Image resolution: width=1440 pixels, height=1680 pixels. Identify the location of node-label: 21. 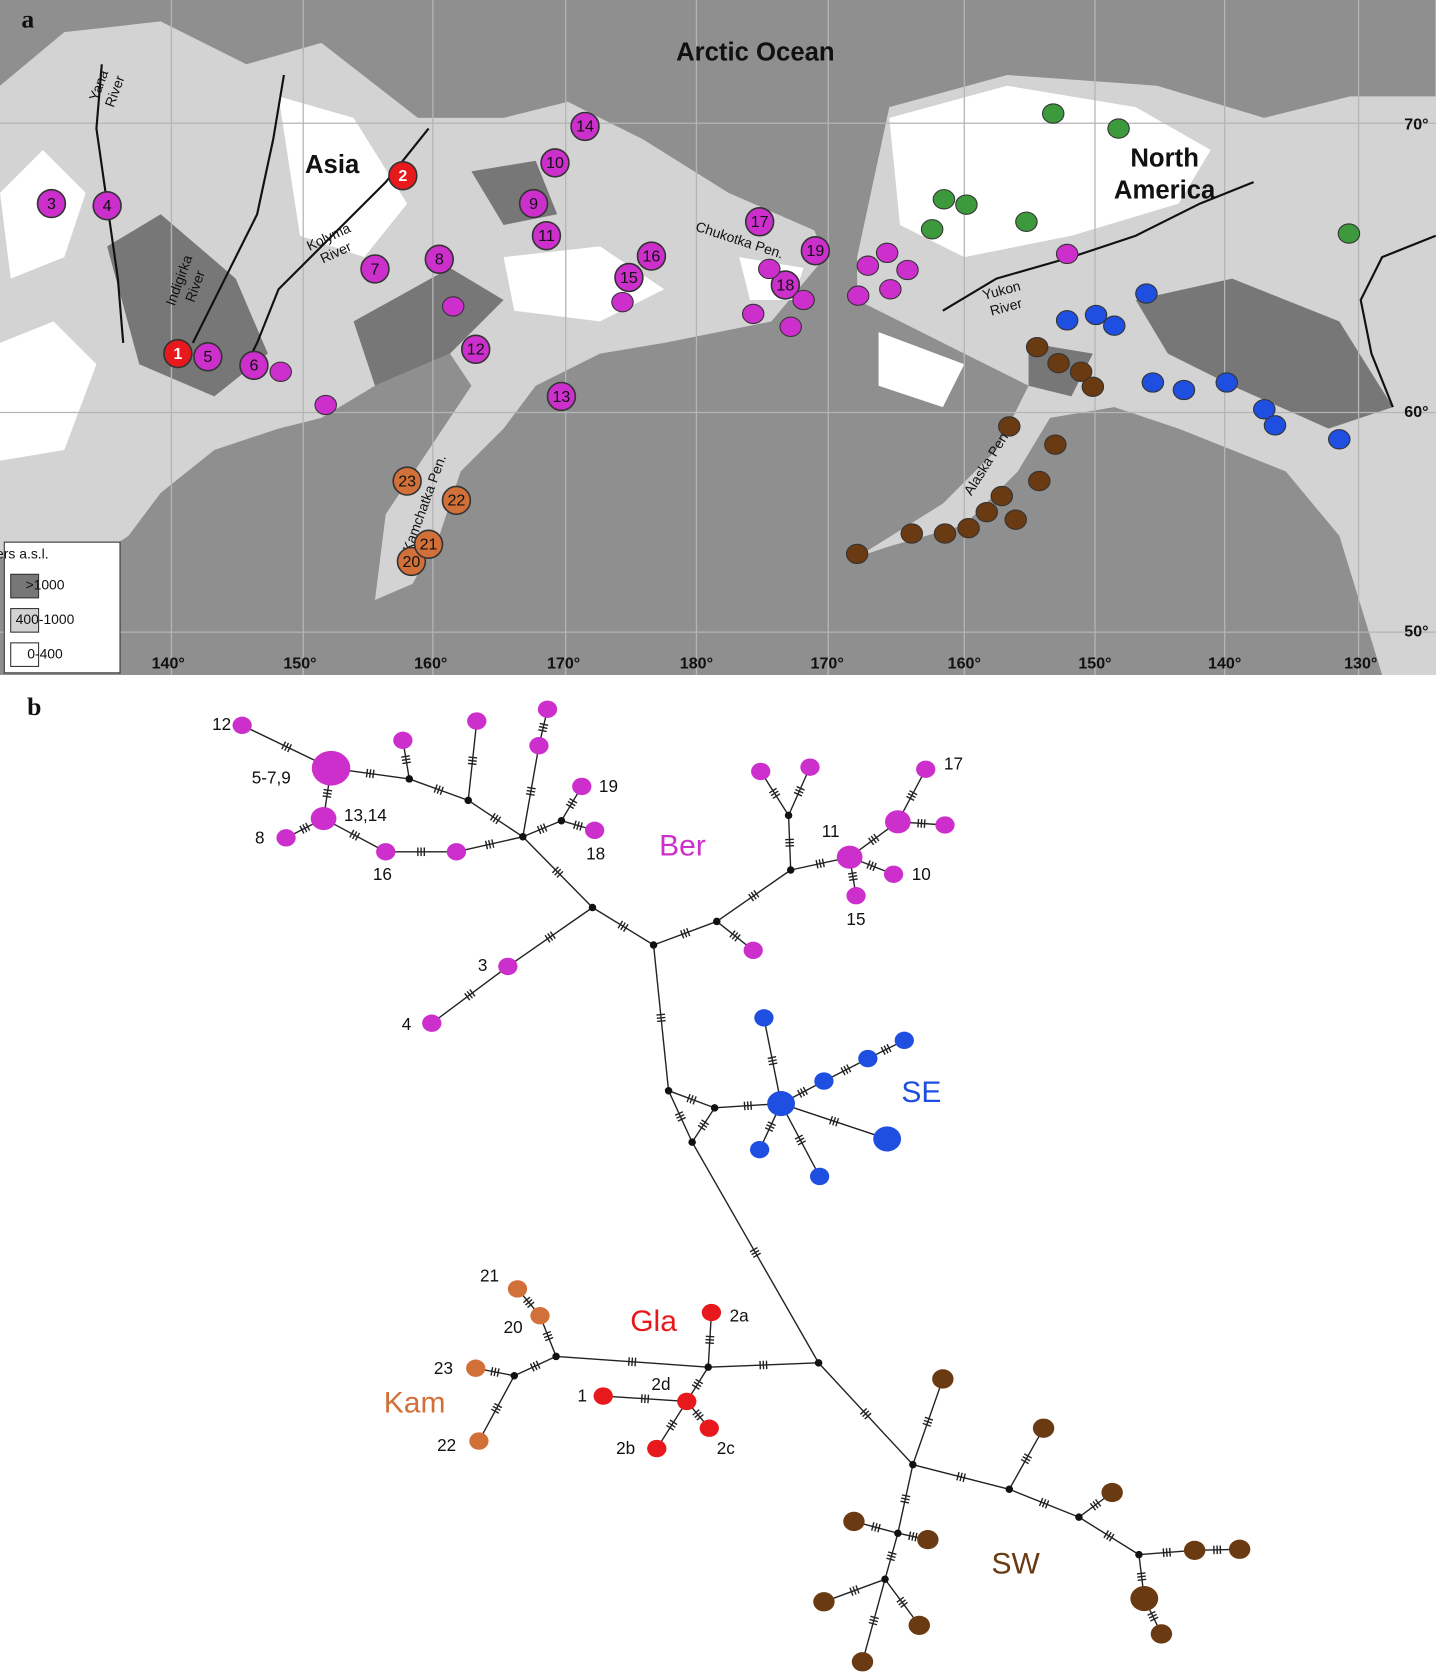
(489, 1276).